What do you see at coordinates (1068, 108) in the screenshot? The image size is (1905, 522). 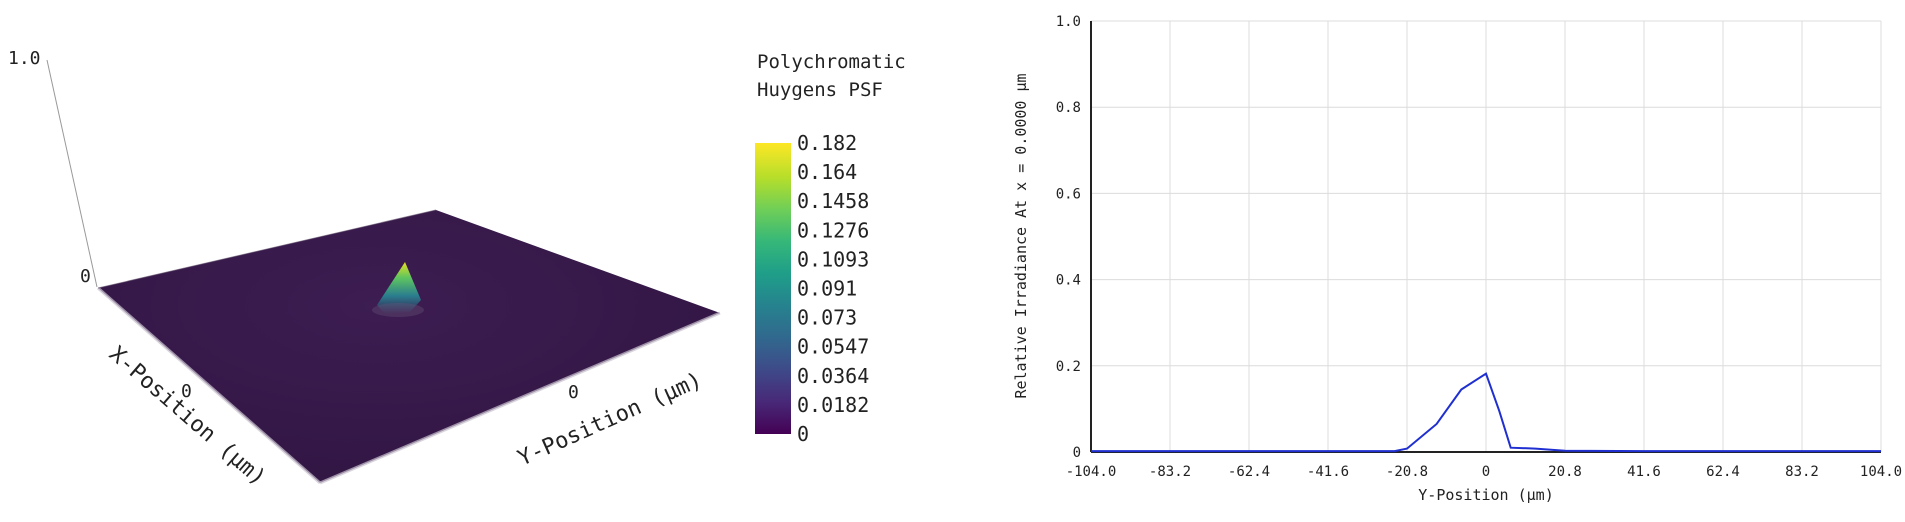 I see `y-tick-label: 0.8` at bounding box center [1068, 108].